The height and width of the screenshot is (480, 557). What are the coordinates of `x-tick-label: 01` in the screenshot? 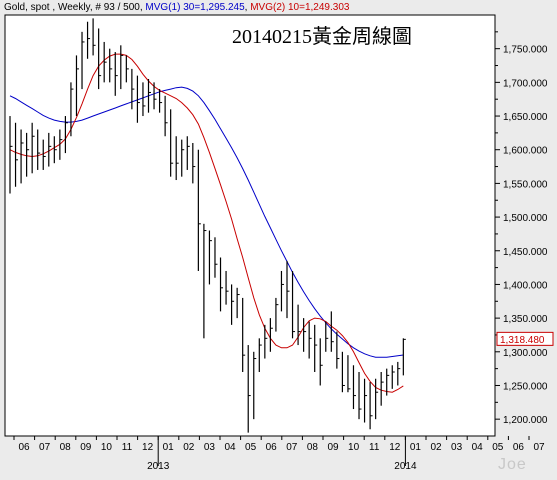 It's located at (169, 447).